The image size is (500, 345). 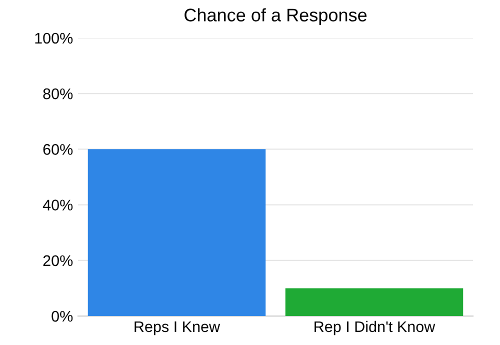 I want to click on y-tick-label: 0%, so click(x=62, y=316).